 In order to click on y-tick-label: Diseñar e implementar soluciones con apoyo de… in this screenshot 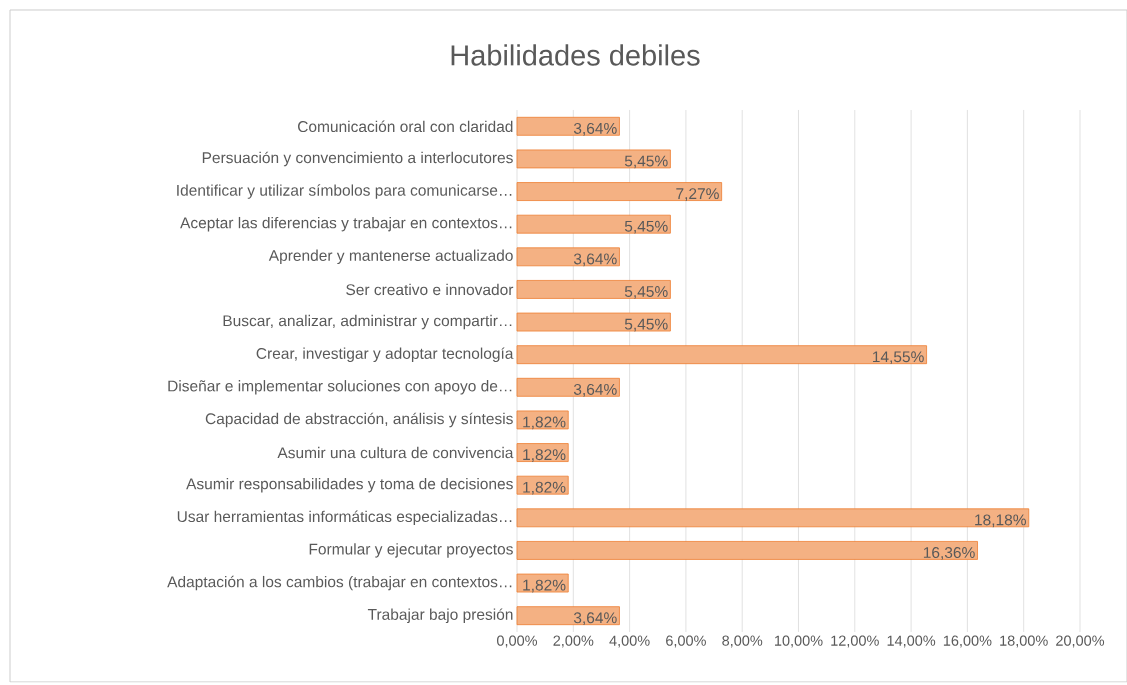, I will do `click(340, 387)`.